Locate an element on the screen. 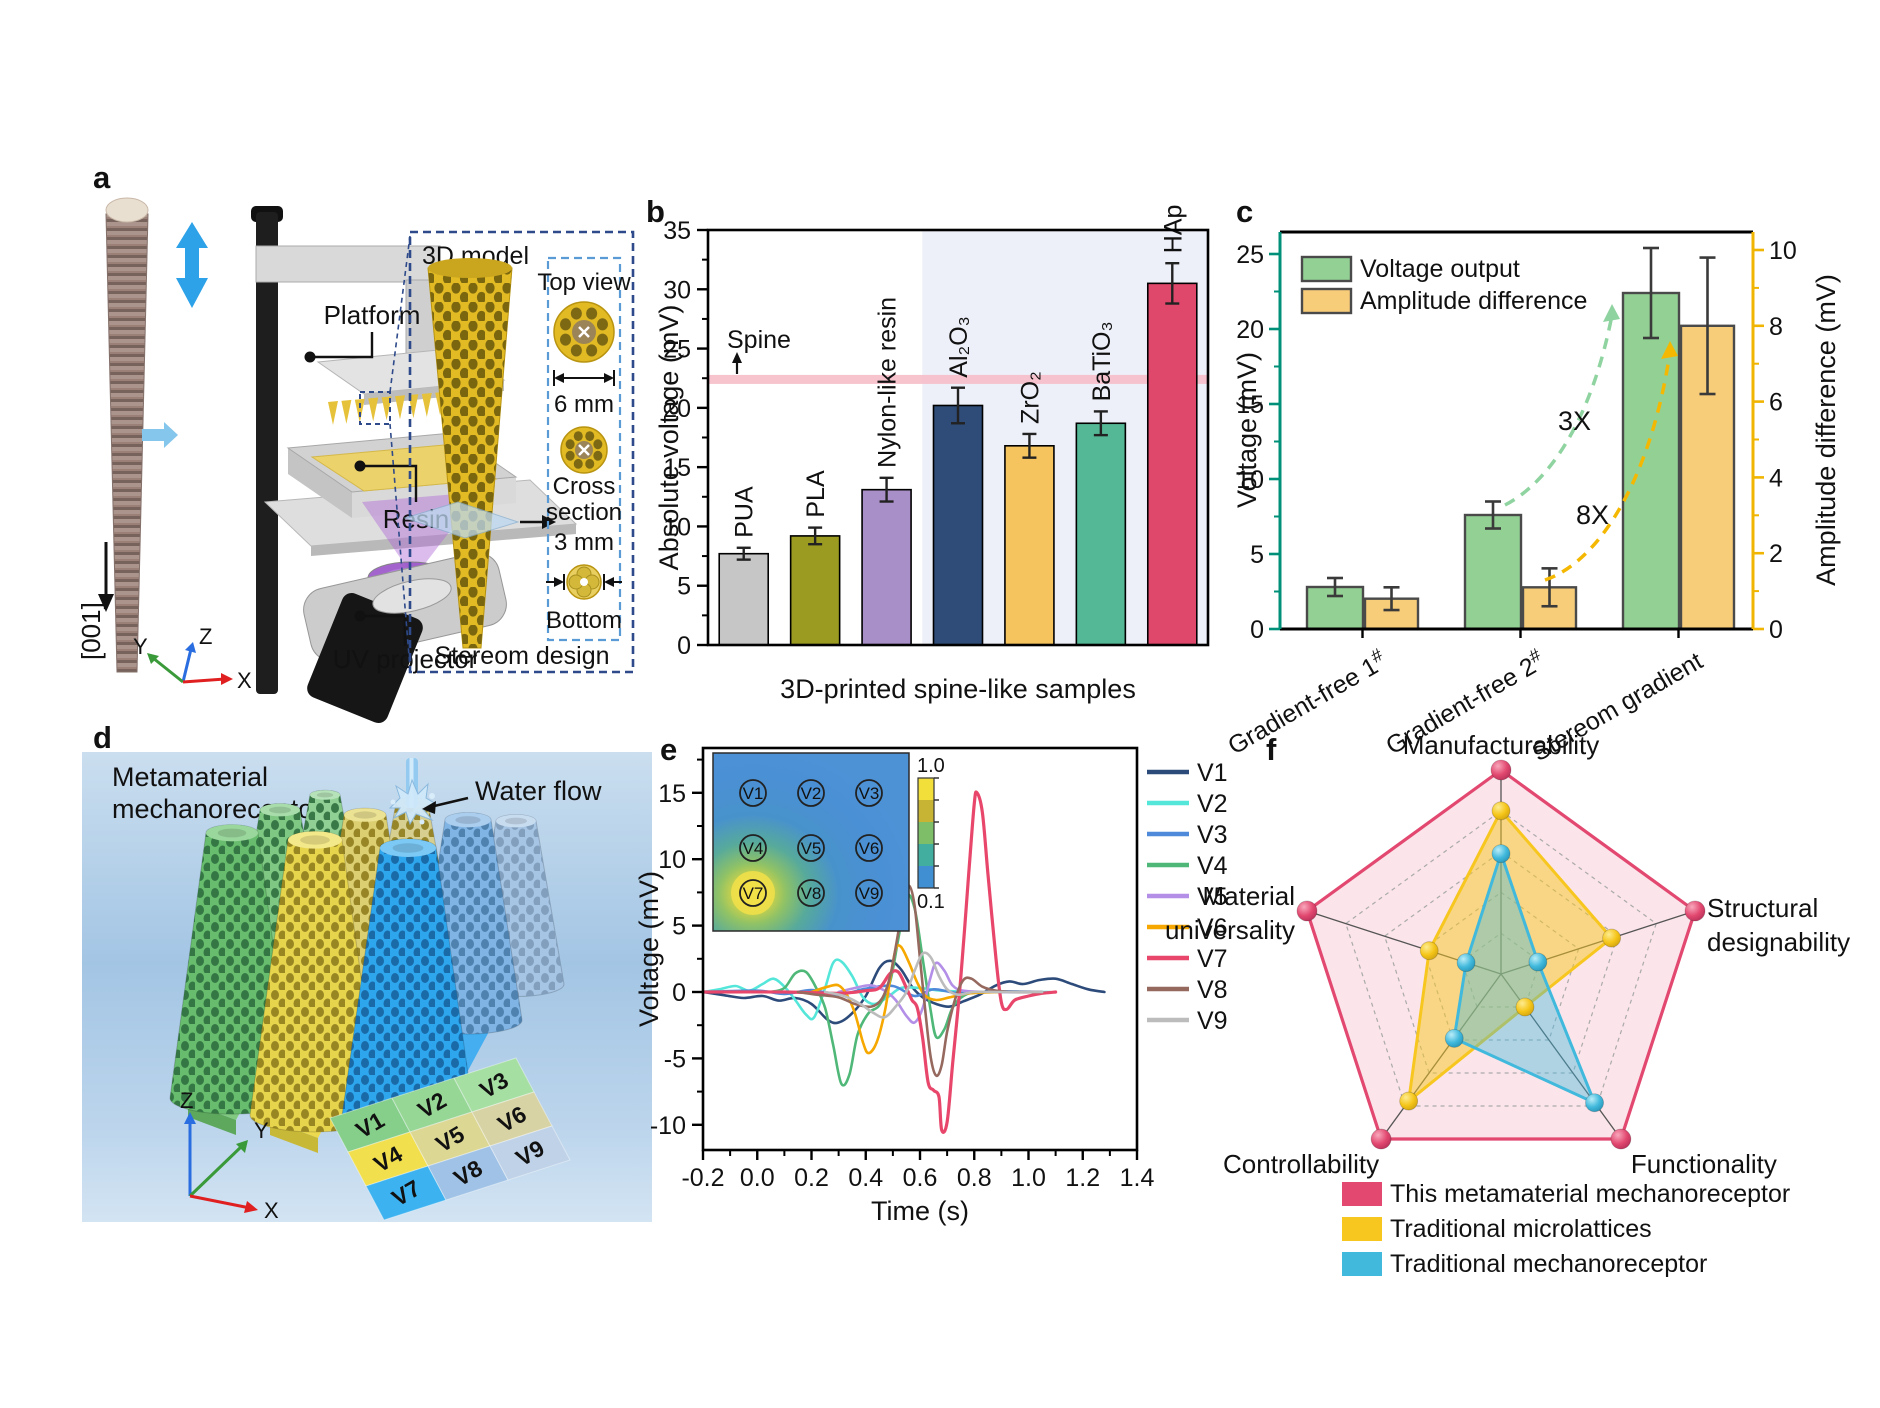  x-tick-label: 1.2 is located at coordinates (1082, 1178).